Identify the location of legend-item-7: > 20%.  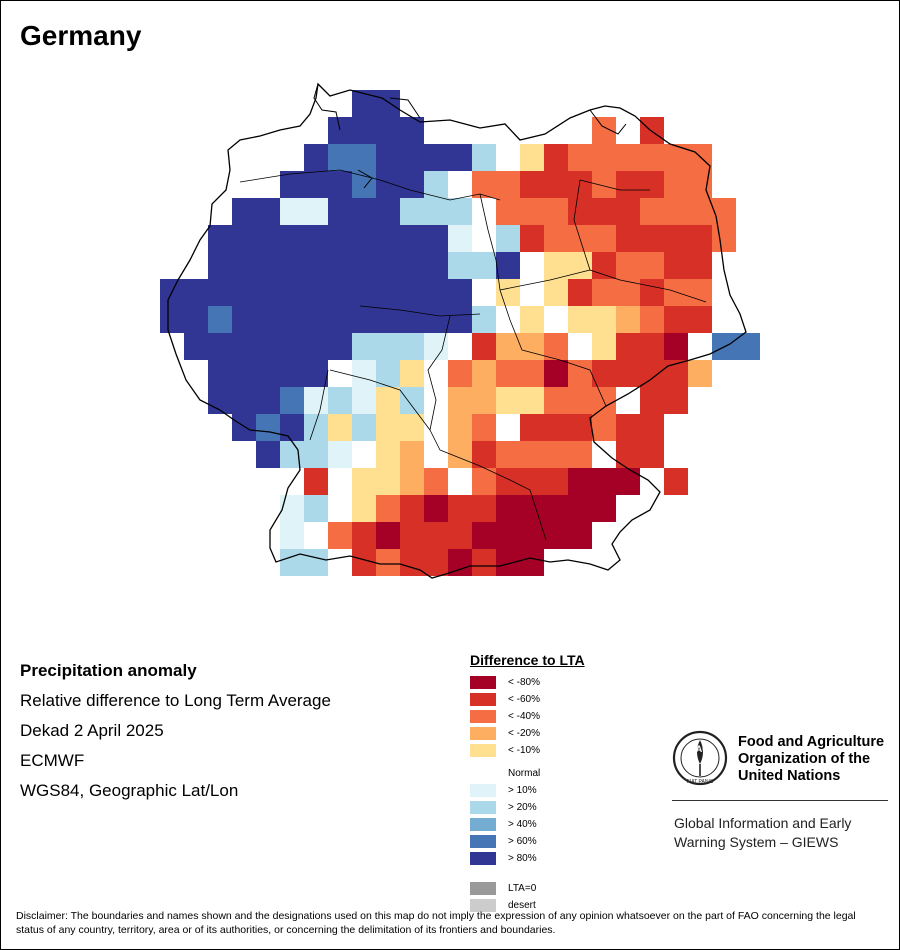
(570, 807).